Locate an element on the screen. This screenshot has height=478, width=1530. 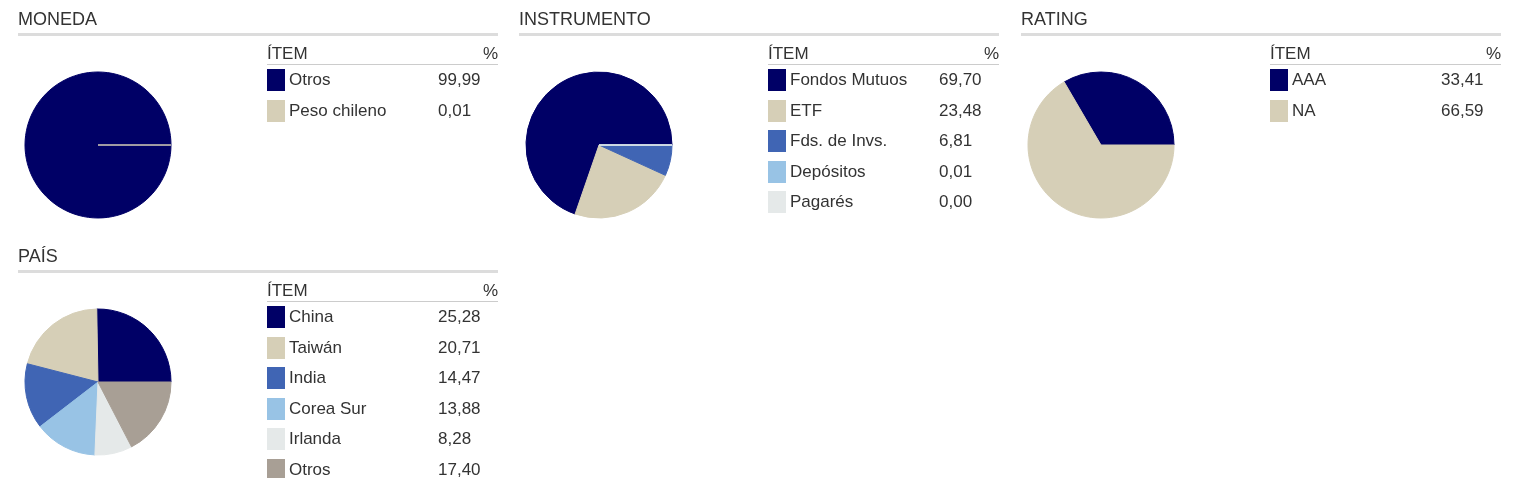
legend-label: NA is located at coordinates (1304, 110).